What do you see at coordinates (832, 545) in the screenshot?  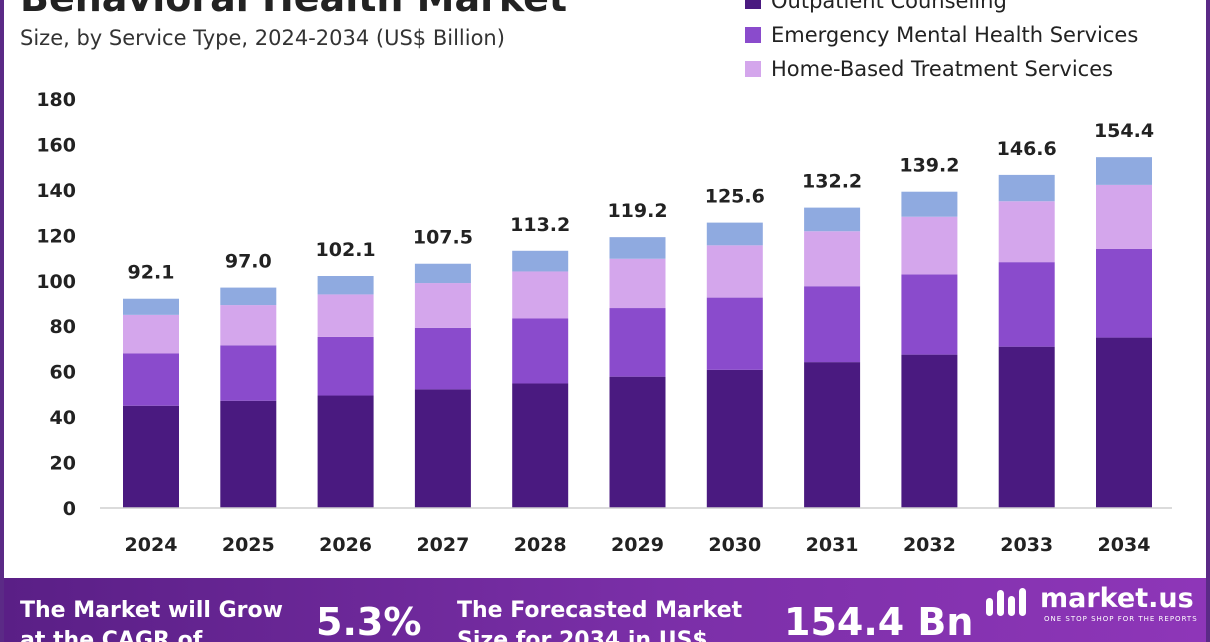 I see `x-tick-label: 2031` at bounding box center [832, 545].